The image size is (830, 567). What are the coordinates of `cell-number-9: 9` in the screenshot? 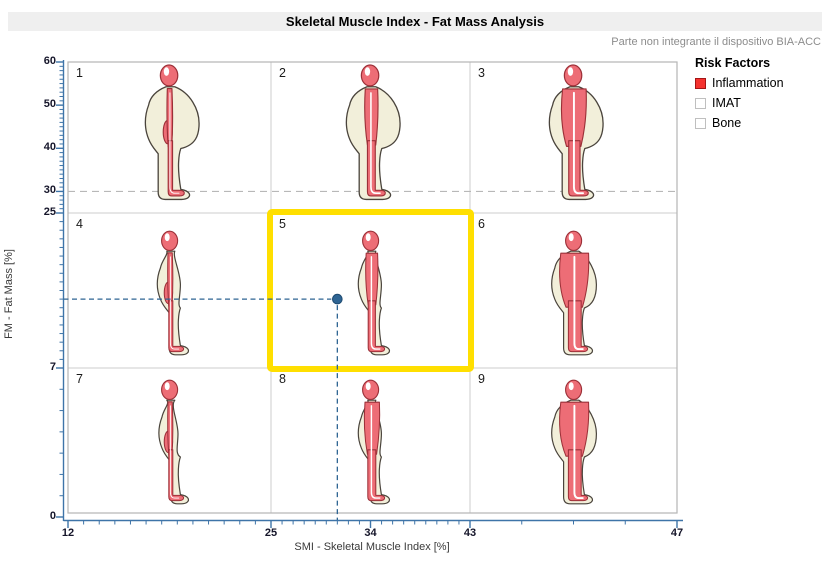 It's located at (481, 379).